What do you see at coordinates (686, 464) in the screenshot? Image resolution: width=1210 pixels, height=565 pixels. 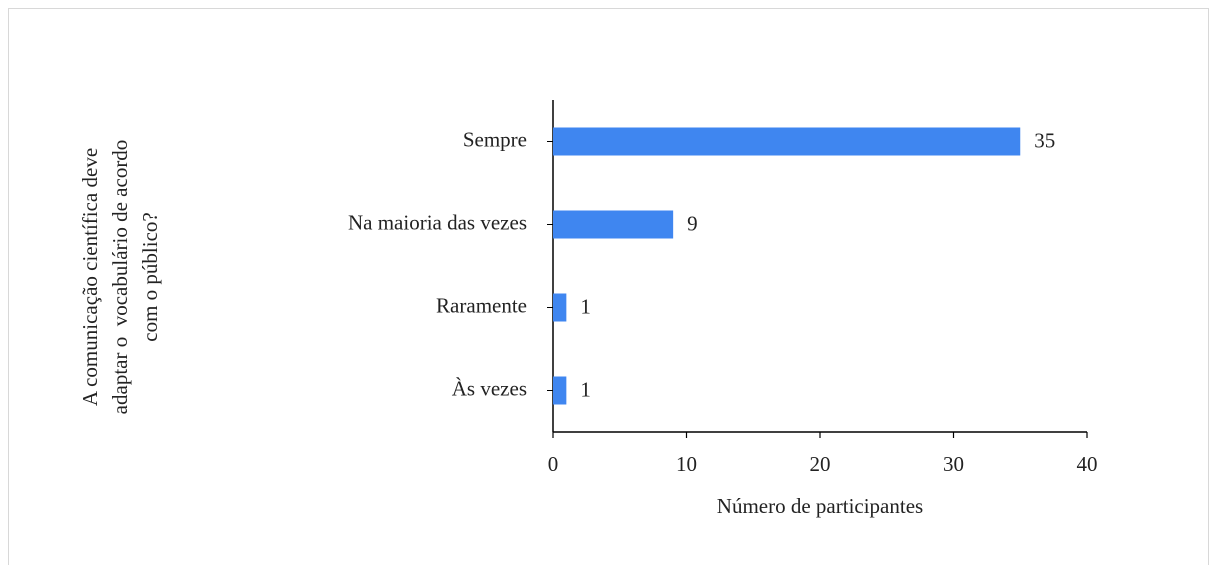 I see `x-tick-label: 10` at bounding box center [686, 464].